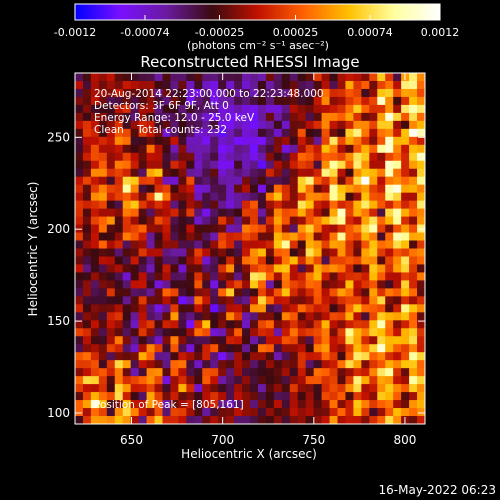 The image size is (500, 500). I want to click on y-tick-label: 100, so click(58, 413).